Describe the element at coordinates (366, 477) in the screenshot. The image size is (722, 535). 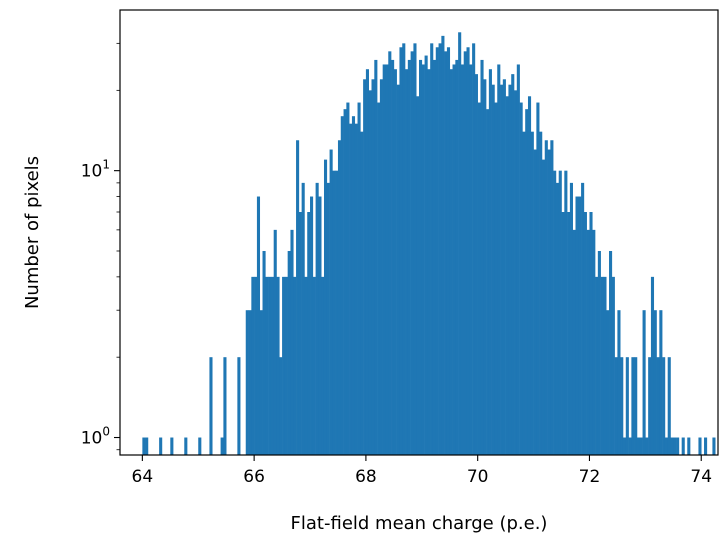
I see `x-tick-label: 68` at that location.